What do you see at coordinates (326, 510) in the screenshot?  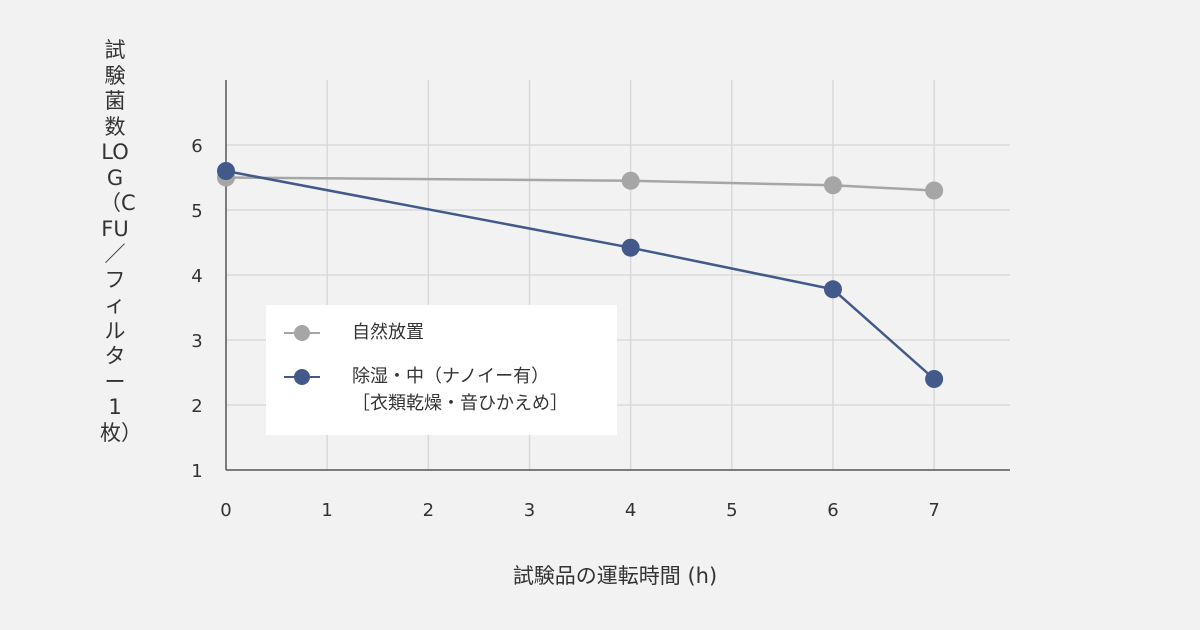 I see `x-tick-label: 1` at bounding box center [326, 510].